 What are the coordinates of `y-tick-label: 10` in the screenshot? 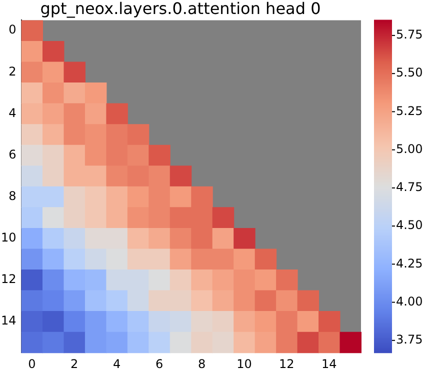 It's located at (8, 237).